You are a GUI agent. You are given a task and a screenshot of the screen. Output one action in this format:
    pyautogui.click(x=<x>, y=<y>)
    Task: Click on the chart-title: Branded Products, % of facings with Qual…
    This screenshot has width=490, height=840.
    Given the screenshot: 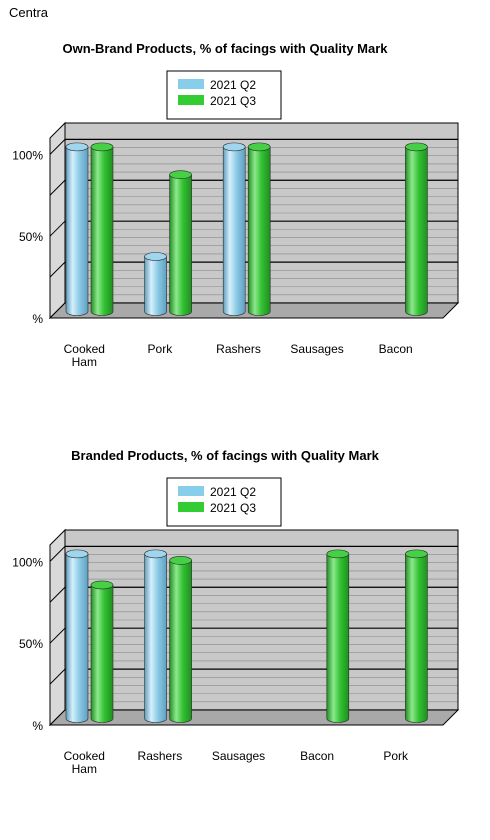 What is the action you would take?
    pyautogui.click(x=225, y=455)
    